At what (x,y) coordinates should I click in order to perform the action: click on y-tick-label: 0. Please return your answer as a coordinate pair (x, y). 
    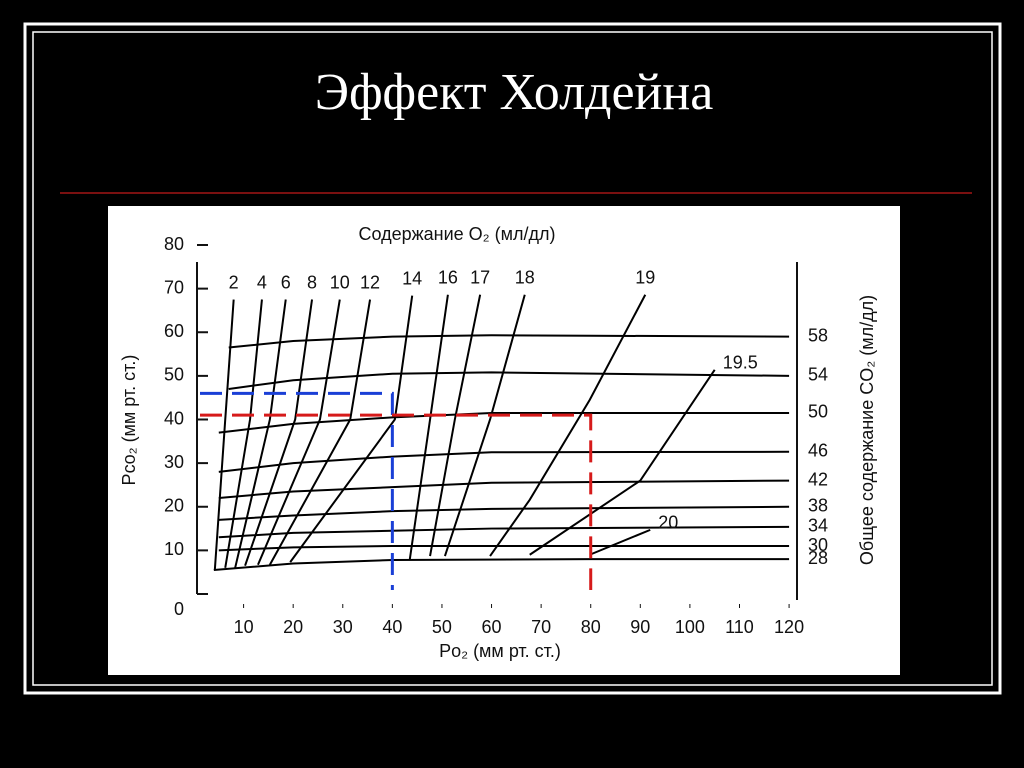
    Looking at the image, I should click on (179, 609).